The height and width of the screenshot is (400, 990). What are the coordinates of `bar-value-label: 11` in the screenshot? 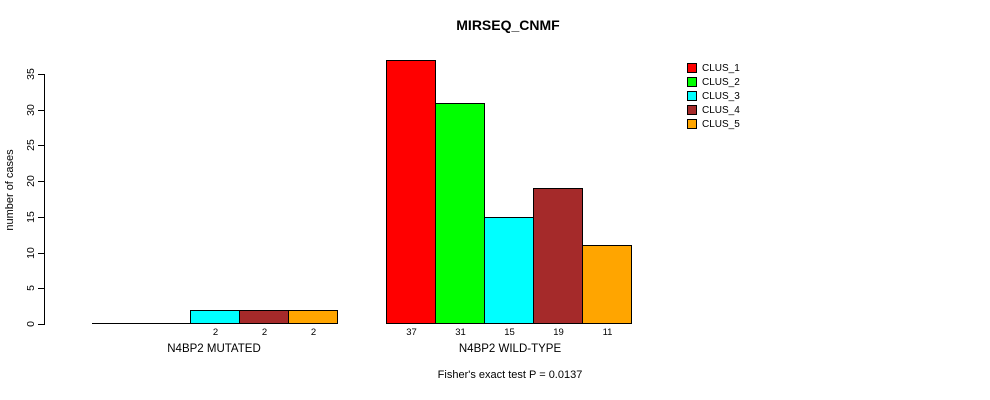 It's located at (607, 332).